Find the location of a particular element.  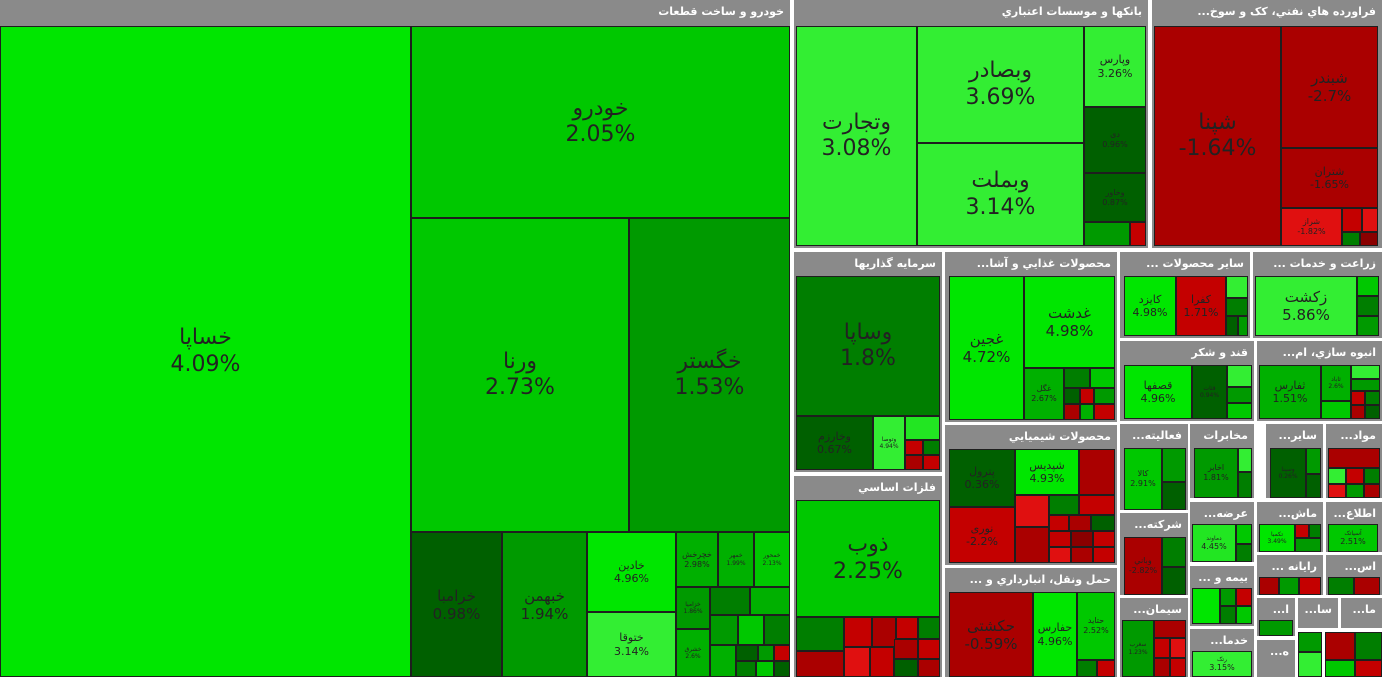

tile-sgharb: سغرب 1.23% is located at coordinates (1138, 648).